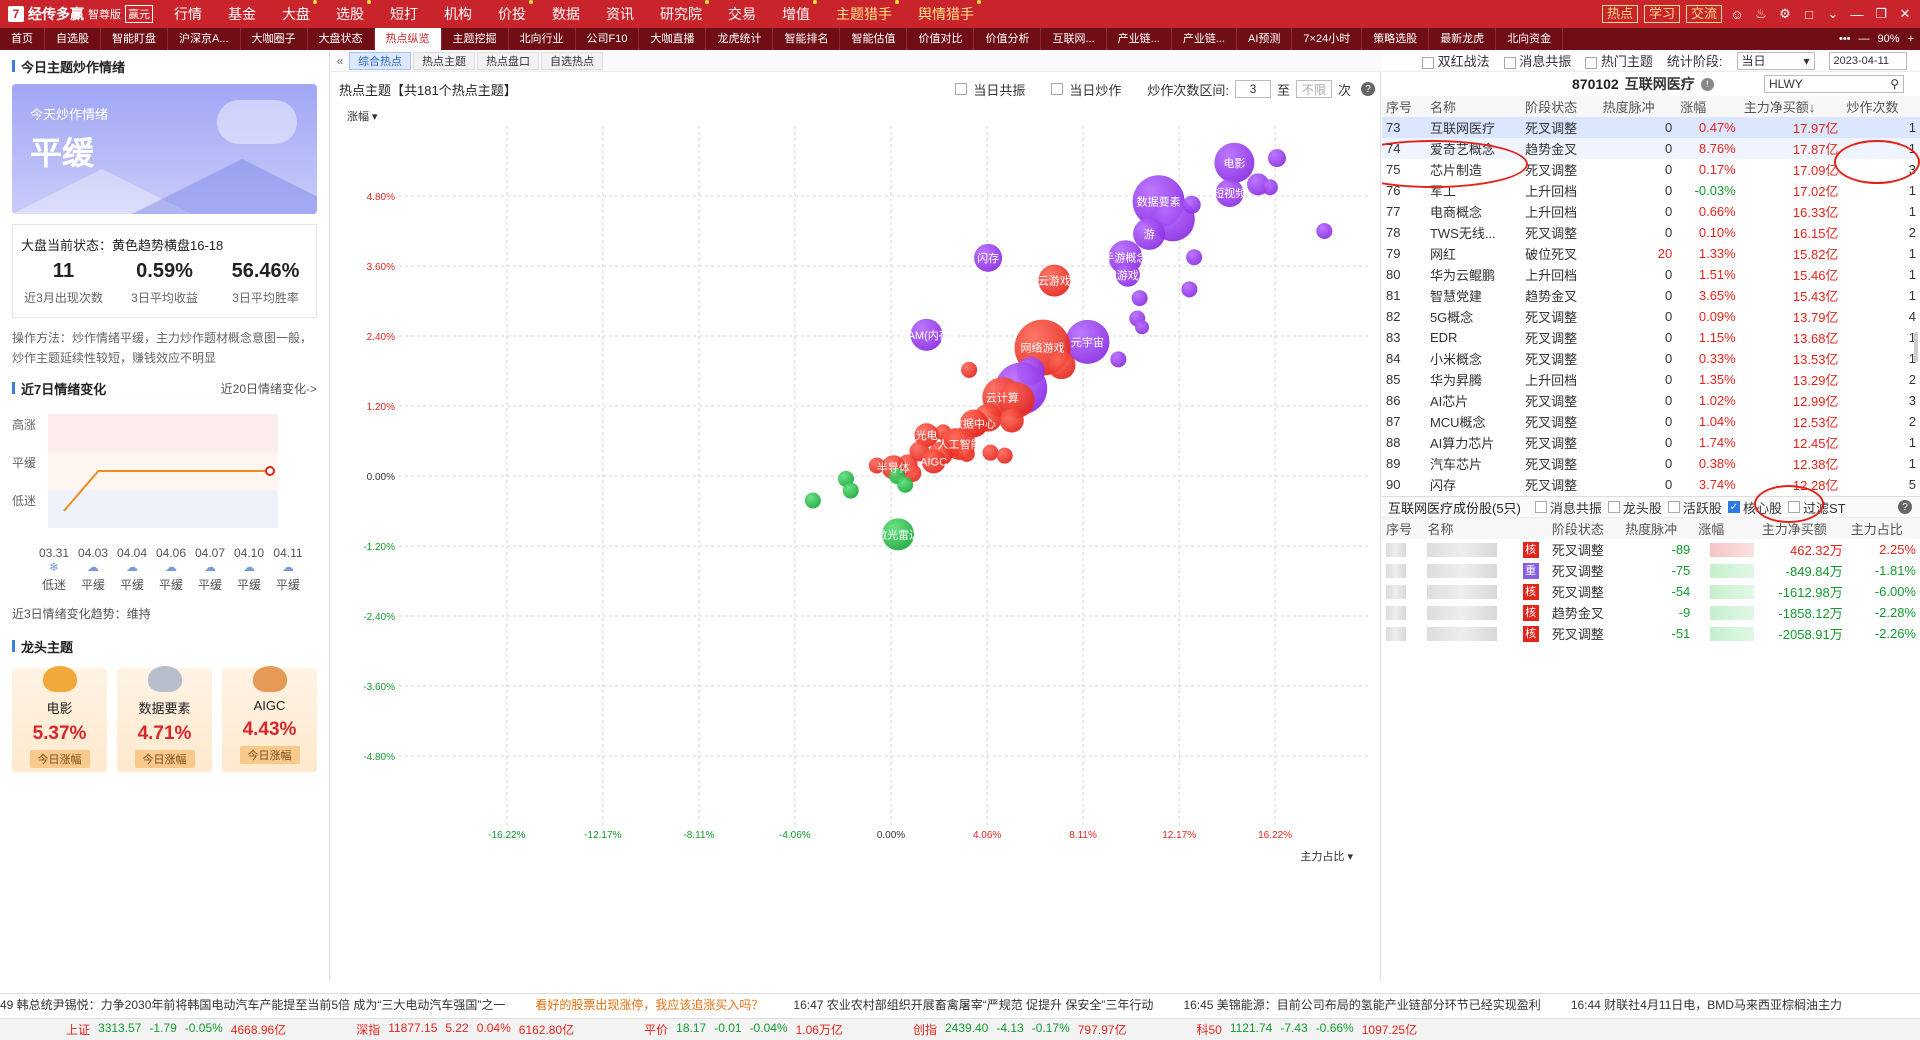 This screenshot has height=1040, width=1920. What do you see at coordinates (1057, 89) in the screenshot?
I see `same-day-hype-checkbox` at bounding box center [1057, 89].